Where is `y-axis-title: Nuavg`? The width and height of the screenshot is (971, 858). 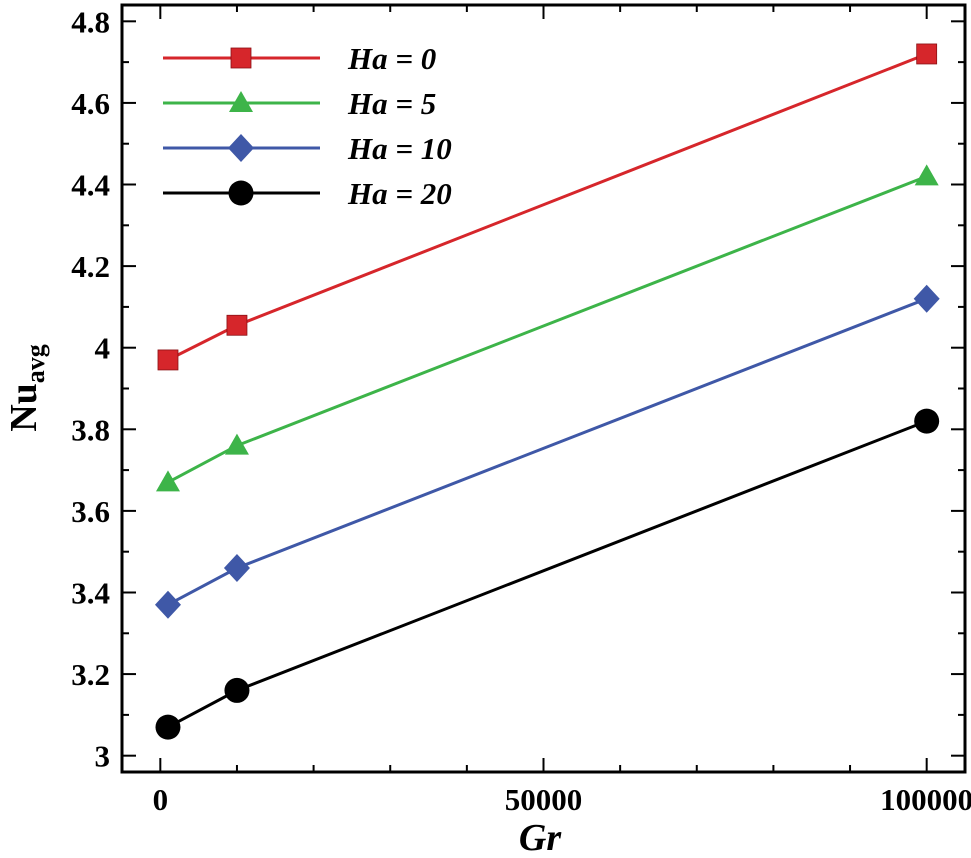
y-axis-title: Nuavg is located at coordinates (26, 388).